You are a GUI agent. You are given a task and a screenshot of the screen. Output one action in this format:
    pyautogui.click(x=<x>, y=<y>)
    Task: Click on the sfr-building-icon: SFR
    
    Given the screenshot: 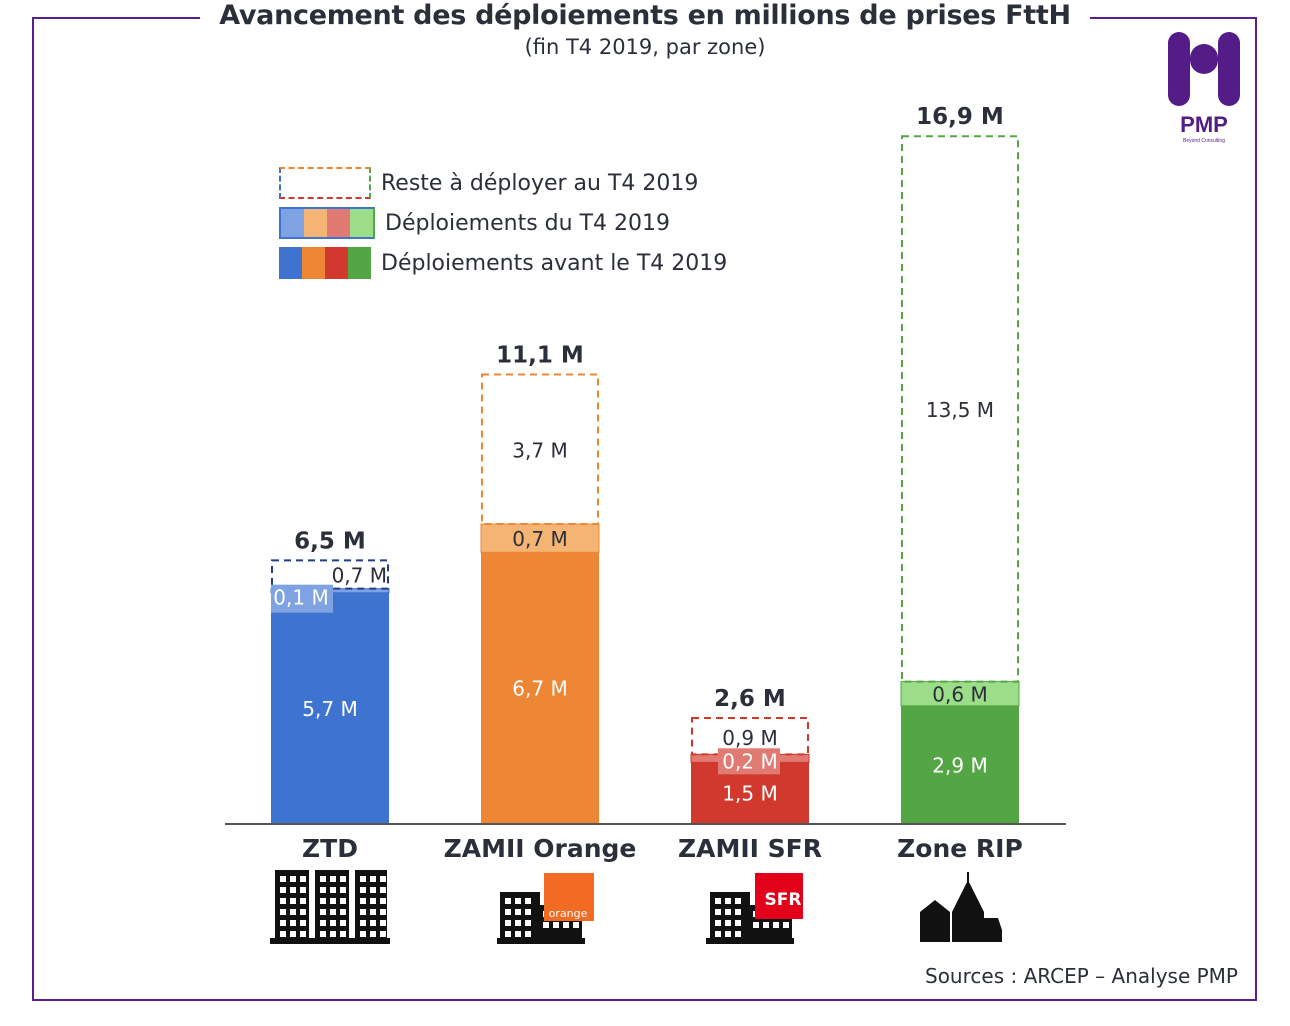 What is the action you would take?
    pyautogui.click(x=754, y=908)
    